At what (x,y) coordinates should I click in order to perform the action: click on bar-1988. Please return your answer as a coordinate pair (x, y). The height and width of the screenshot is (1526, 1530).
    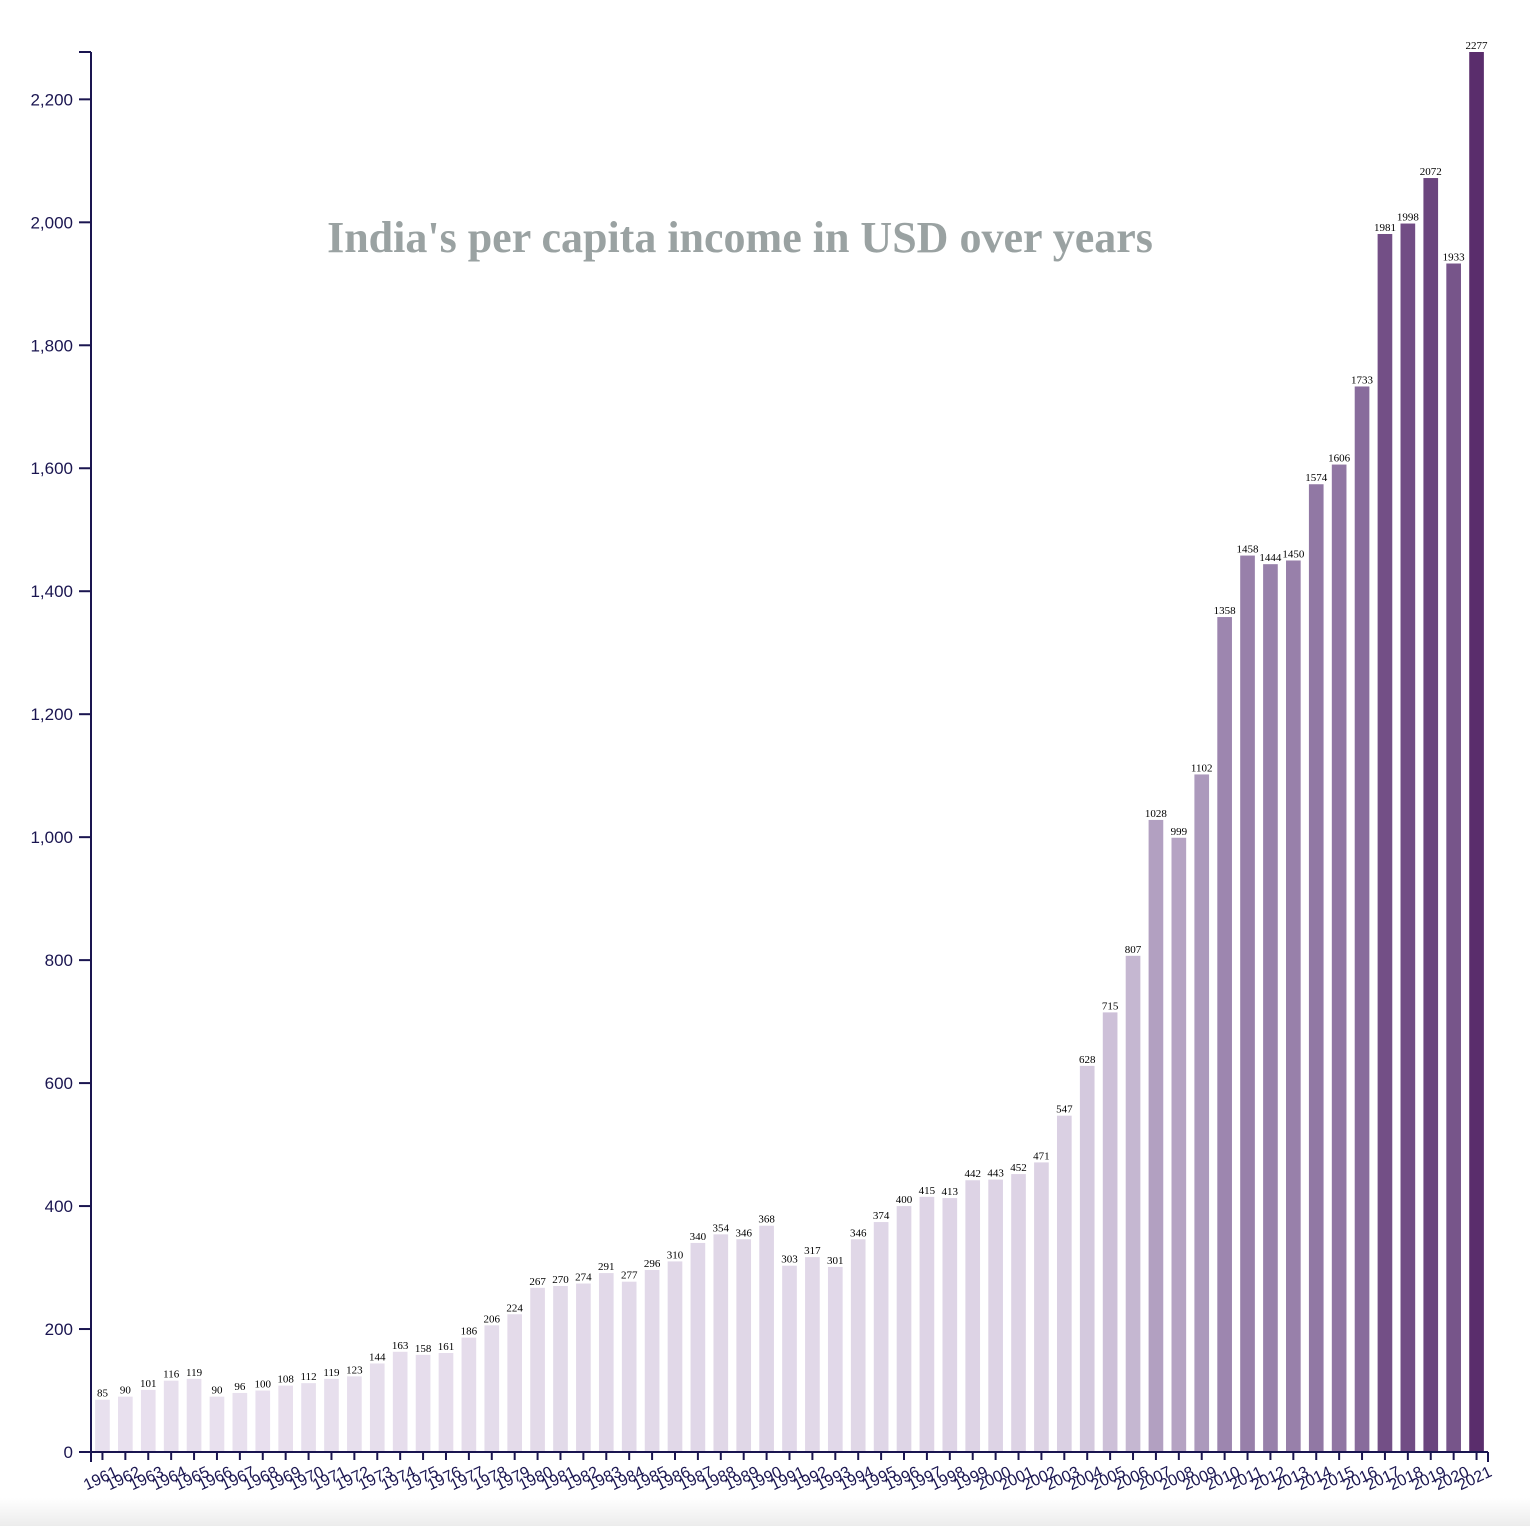
    Looking at the image, I should click on (721, 1343).